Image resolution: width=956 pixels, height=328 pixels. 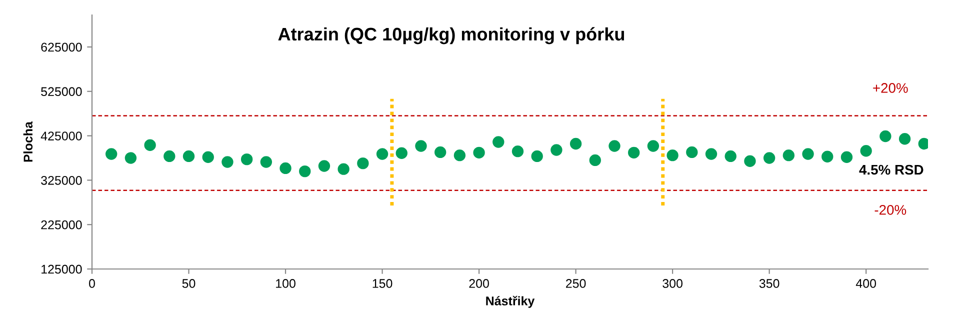 What do you see at coordinates (92, 283) in the screenshot?
I see `x-tick-label: 0` at bounding box center [92, 283].